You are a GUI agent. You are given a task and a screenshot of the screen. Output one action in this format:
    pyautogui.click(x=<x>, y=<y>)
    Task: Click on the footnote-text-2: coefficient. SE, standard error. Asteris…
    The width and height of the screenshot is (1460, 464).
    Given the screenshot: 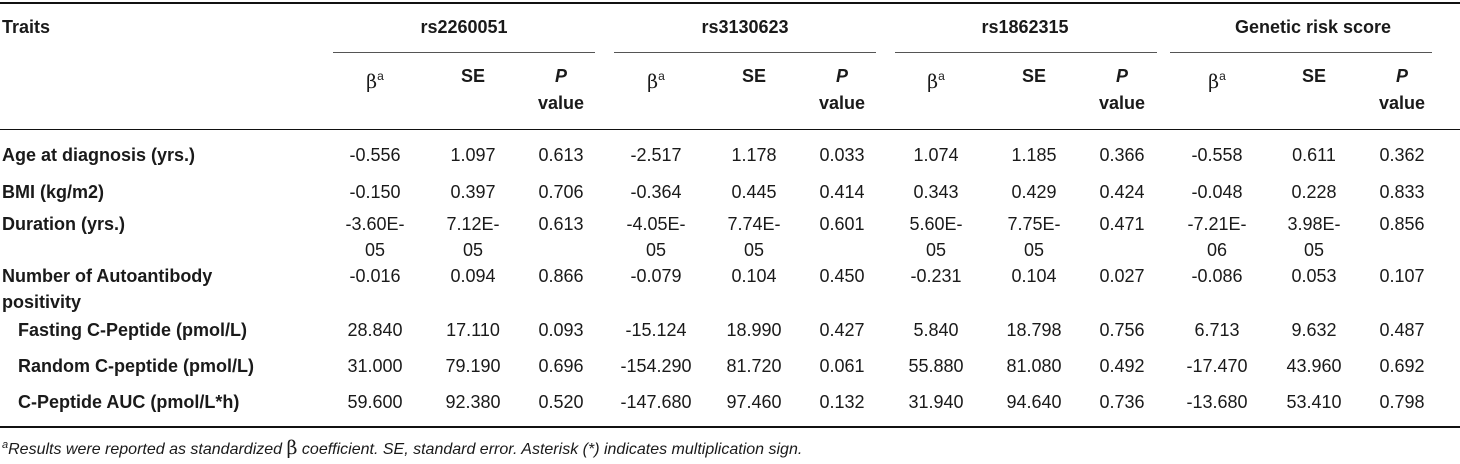 What is the action you would take?
    pyautogui.click(x=550, y=449)
    